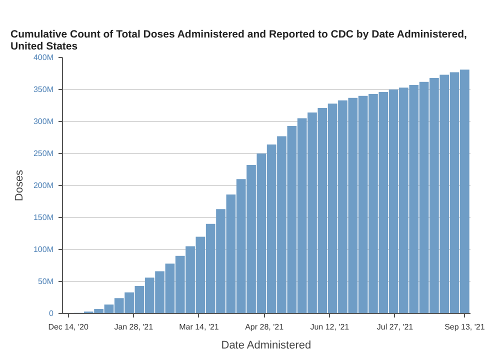  What do you see at coordinates (330, 327) in the screenshot?
I see `x-tick-label: Jun 12, '21` at bounding box center [330, 327].